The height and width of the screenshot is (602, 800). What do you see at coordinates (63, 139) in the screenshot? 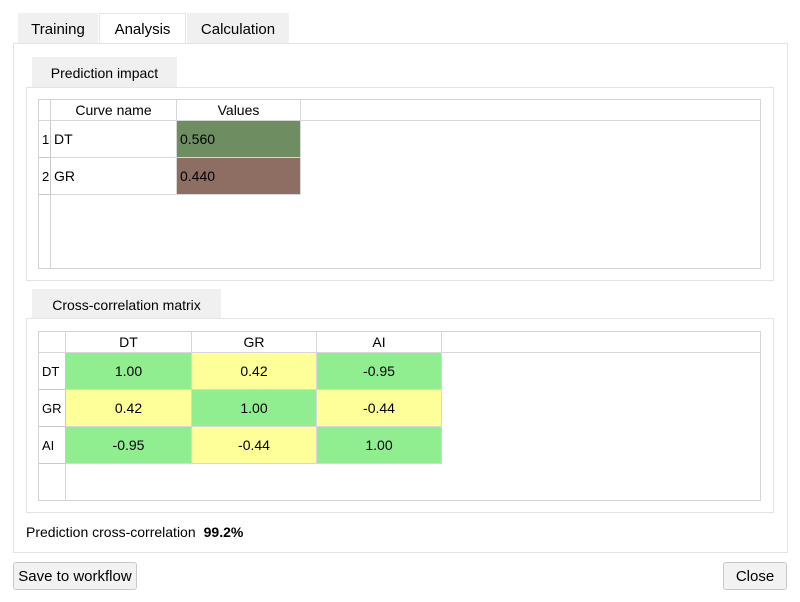
I see `curve-name: DT` at bounding box center [63, 139].